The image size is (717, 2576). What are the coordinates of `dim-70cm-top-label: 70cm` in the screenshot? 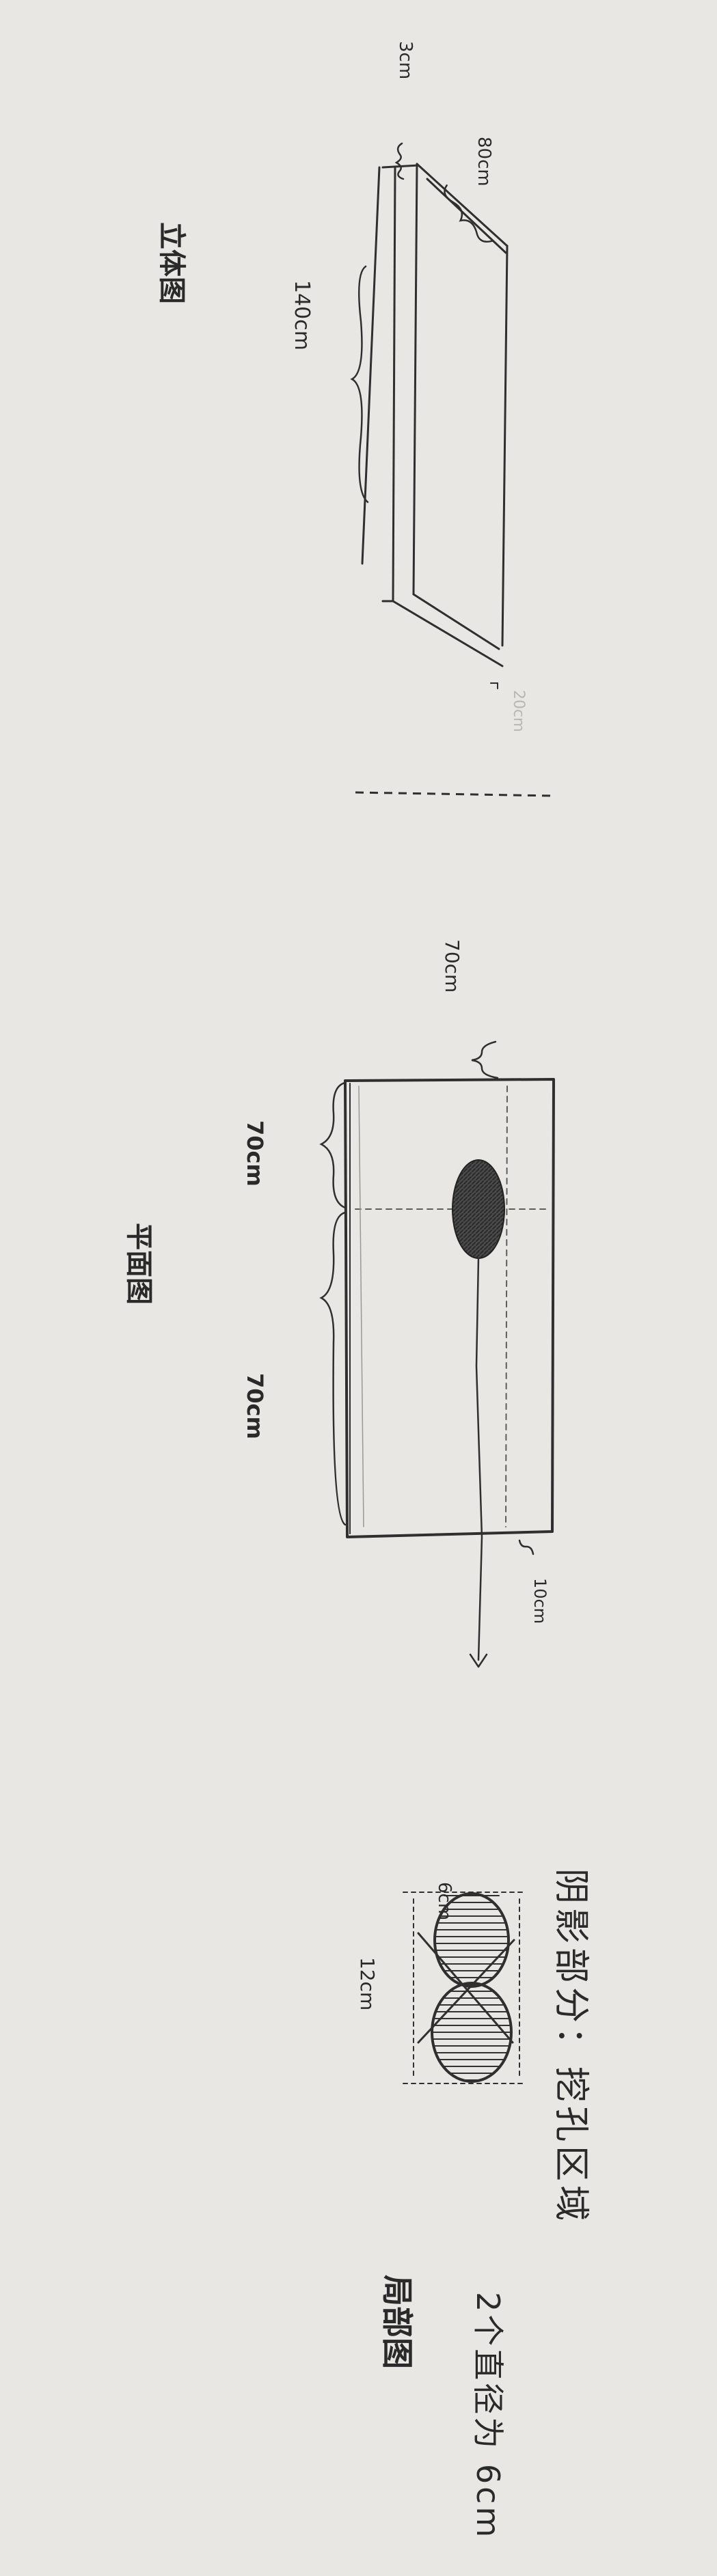 It's located at (452, 966).